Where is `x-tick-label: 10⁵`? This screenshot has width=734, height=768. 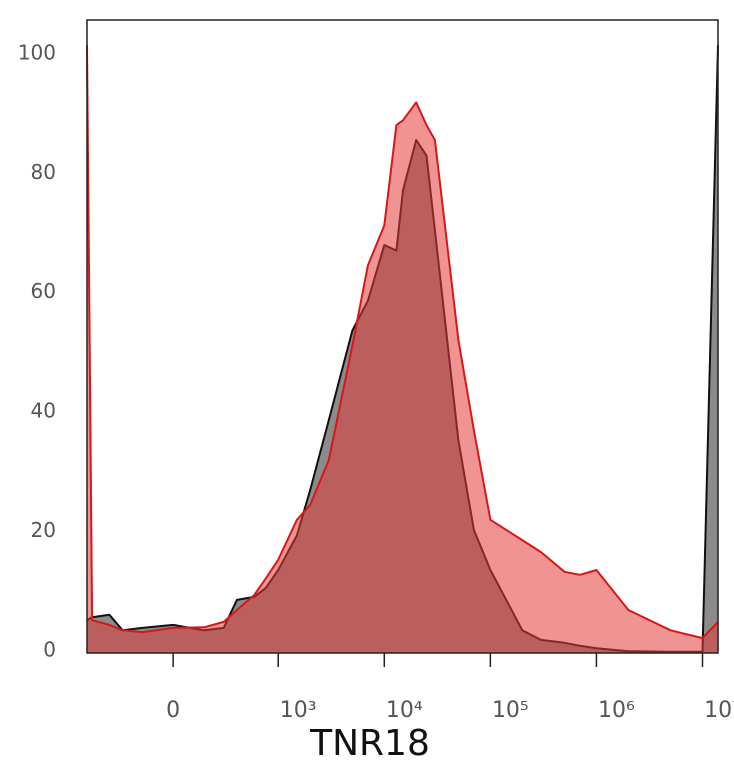 x-tick-label: 10⁵ is located at coordinates (510, 710).